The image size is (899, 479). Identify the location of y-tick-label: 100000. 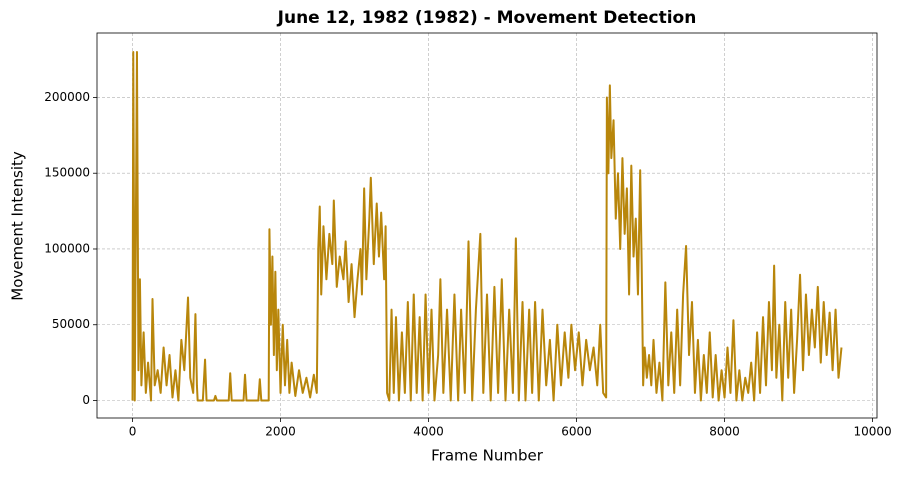
(67, 248).